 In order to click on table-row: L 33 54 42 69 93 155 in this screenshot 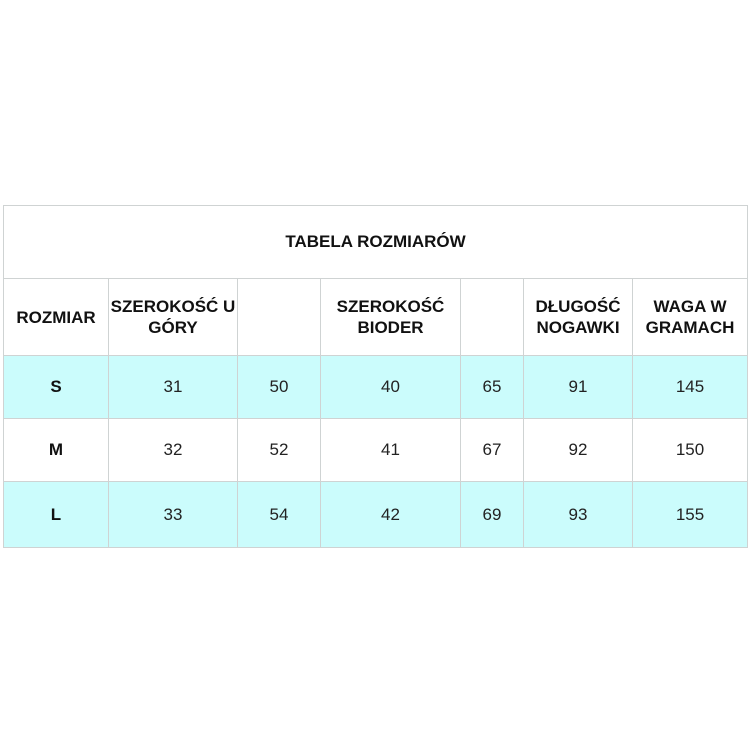, I will do `click(376, 514)`.